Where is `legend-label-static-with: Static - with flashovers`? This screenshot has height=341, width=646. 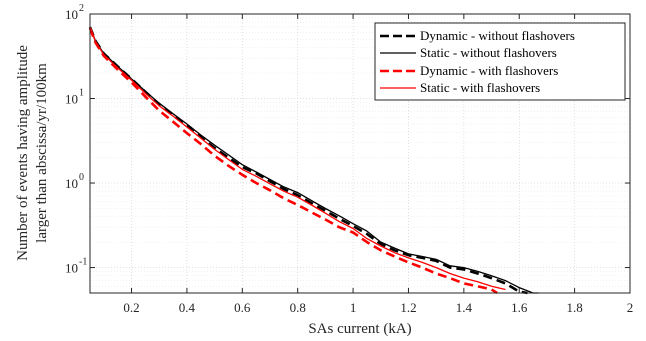
legend-label-static-with: Static - with flashovers is located at coordinates (480, 87).